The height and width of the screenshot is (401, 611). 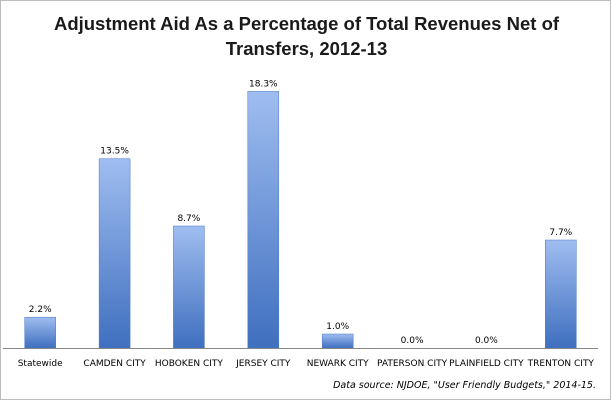 What do you see at coordinates (188, 219) in the screenshot?
I see `data-label-hoboken-city: 8.7%` at bounding box center [188, 219].